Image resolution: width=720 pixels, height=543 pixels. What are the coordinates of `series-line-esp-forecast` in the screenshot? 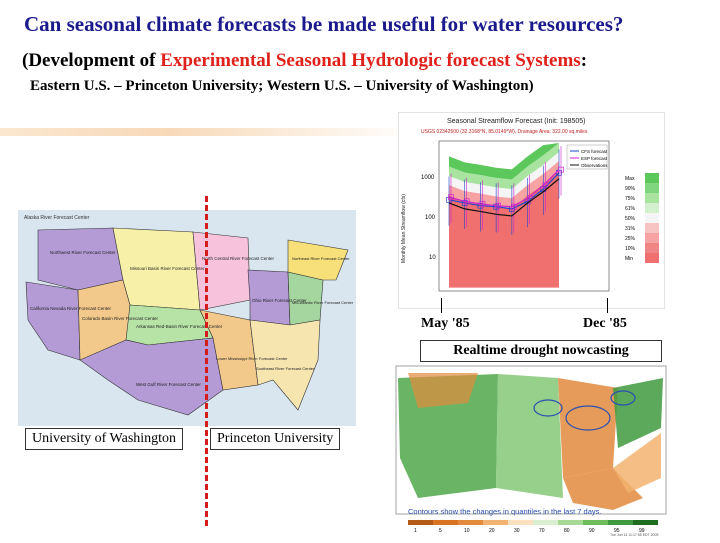 It's located at (504, 188).